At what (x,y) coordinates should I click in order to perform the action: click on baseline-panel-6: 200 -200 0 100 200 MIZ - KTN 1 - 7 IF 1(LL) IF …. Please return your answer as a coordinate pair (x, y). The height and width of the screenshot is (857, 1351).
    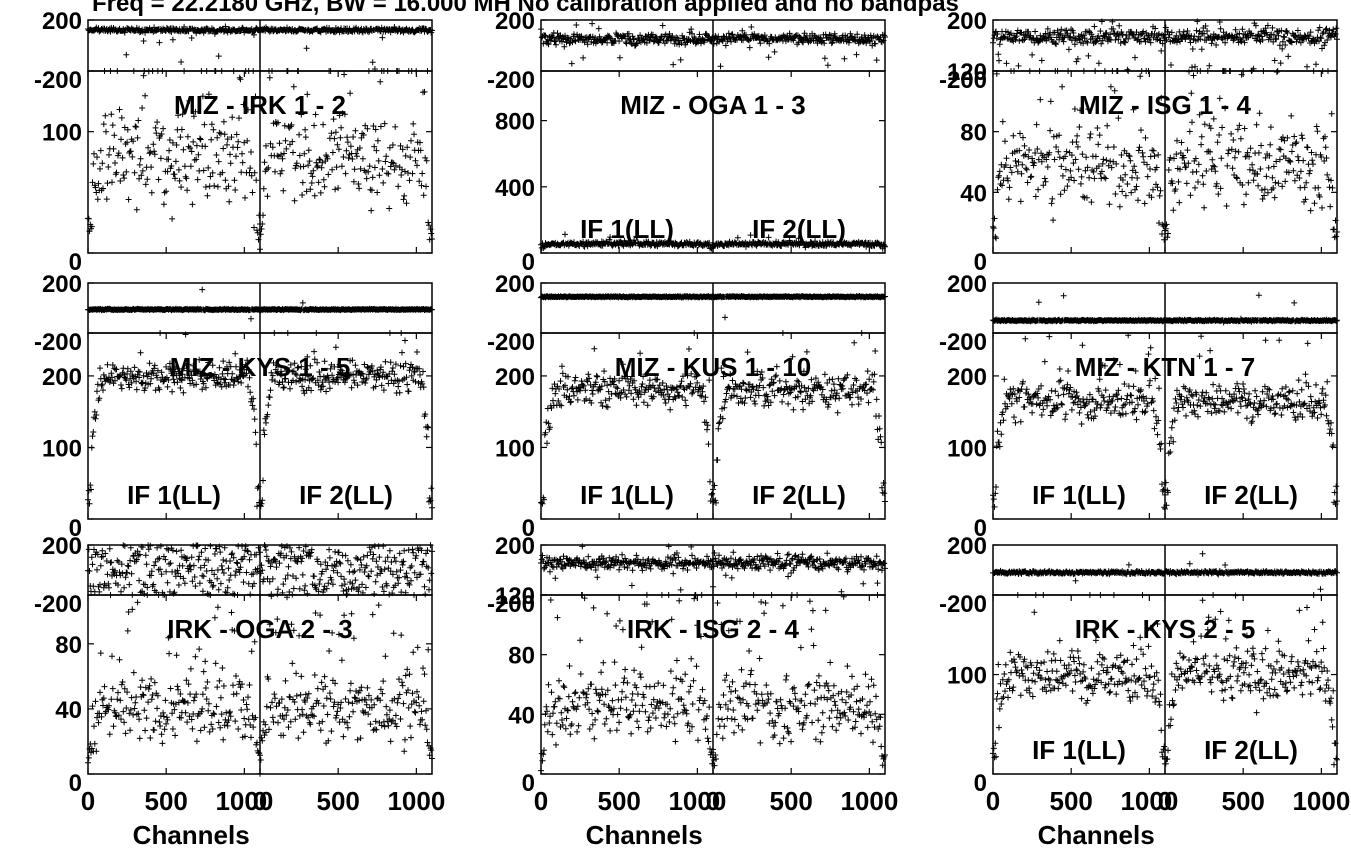
    Looking at the image, I should click on (1139, 406).